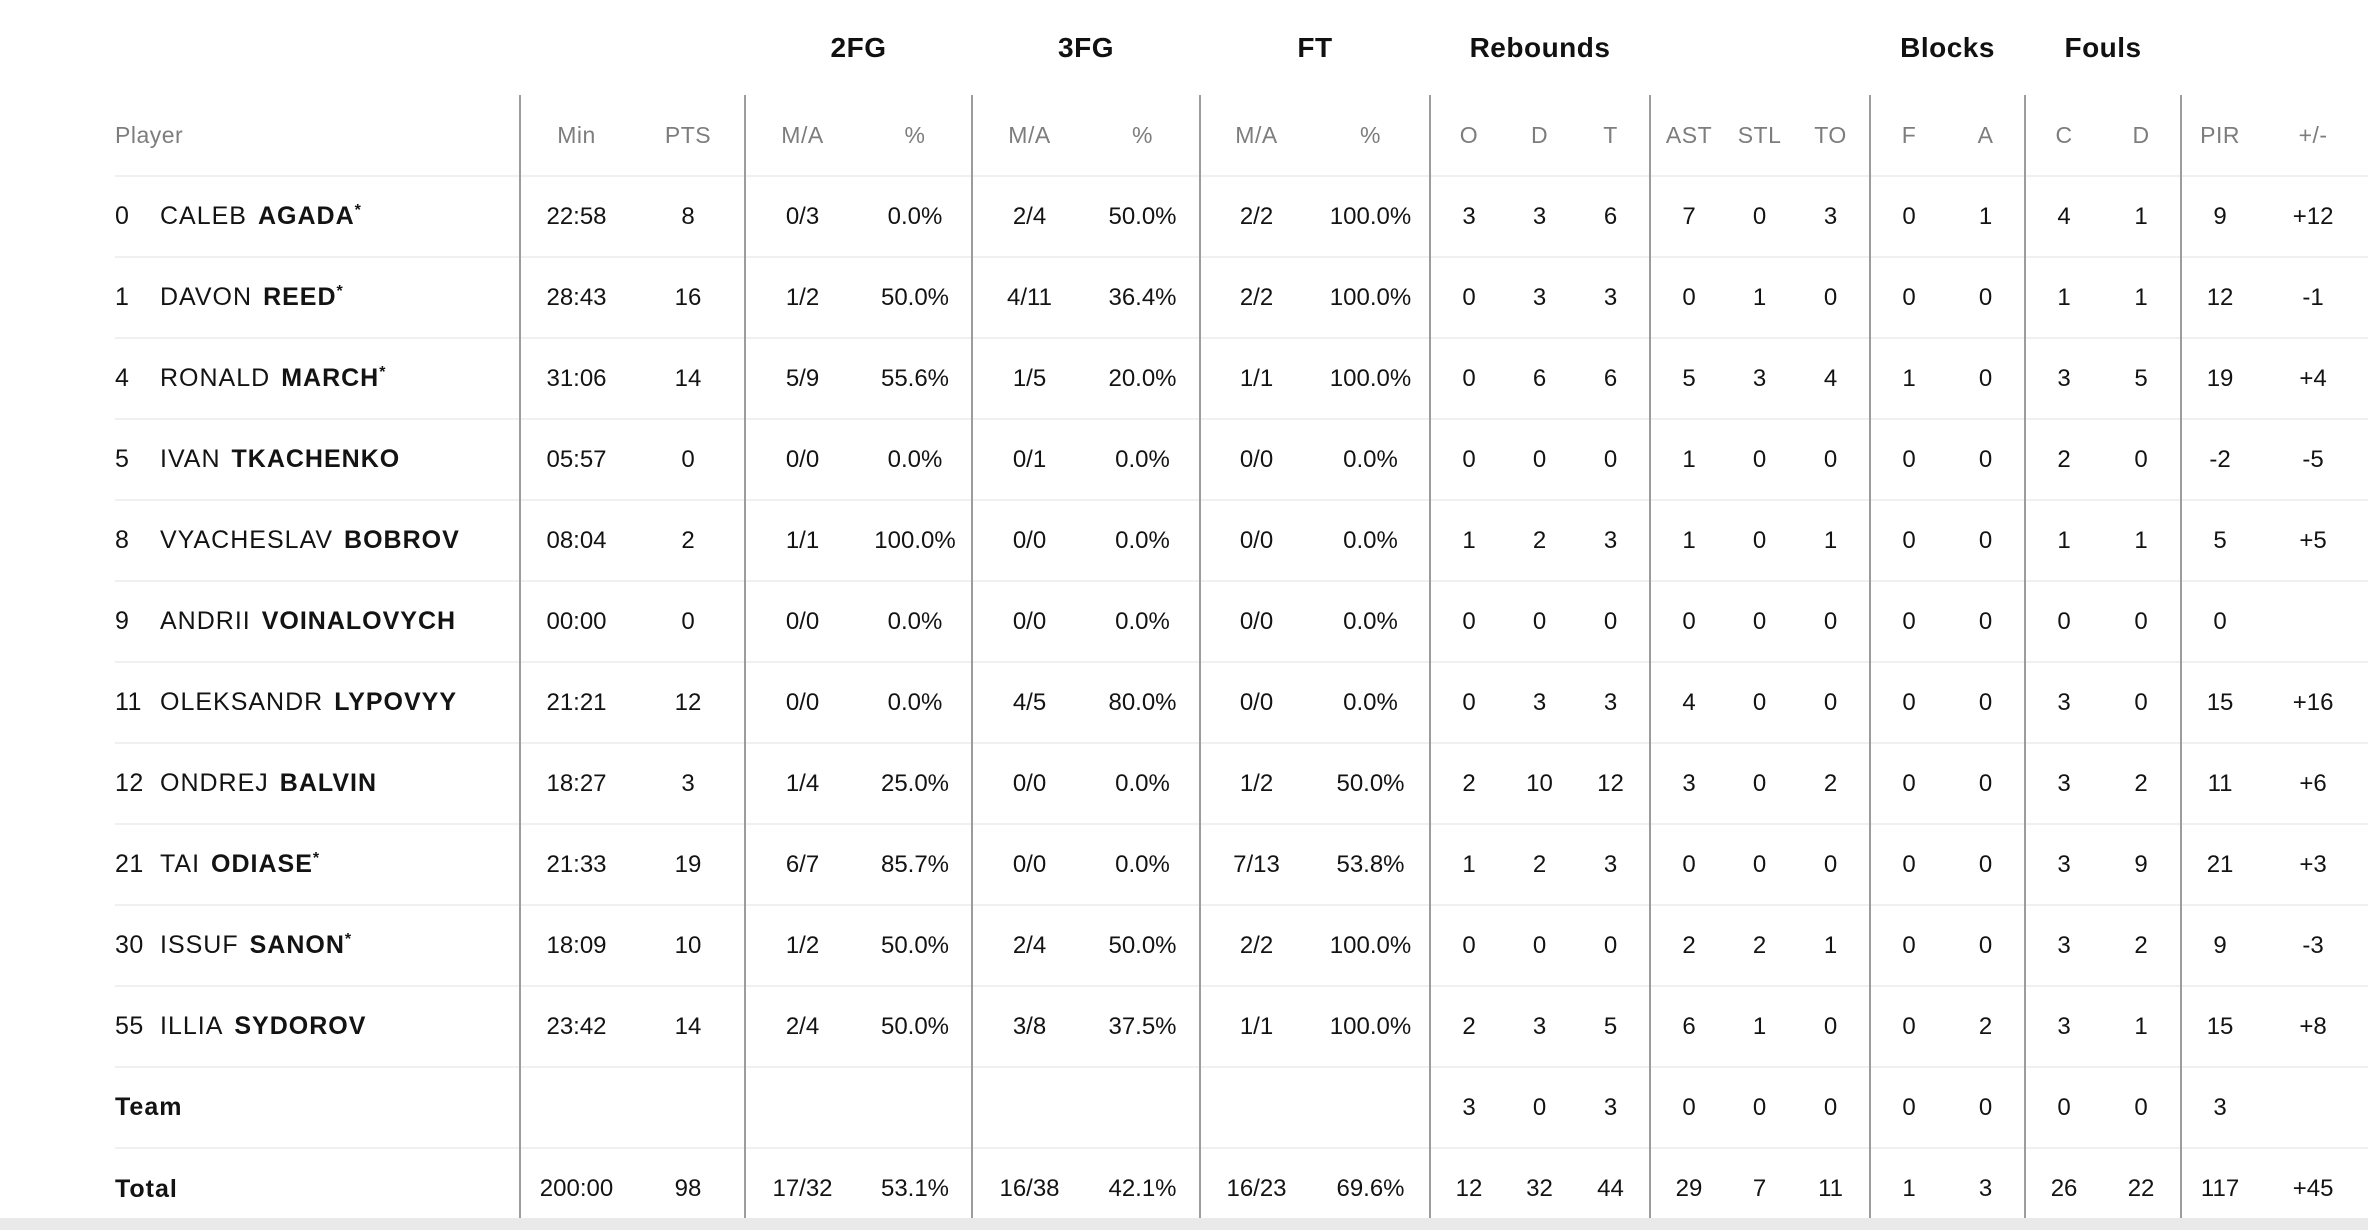 The height and width of the screenshot is (1230, 2368). I want to click on player-cell: 21 TAI ODIASE*, so click(317, 864).